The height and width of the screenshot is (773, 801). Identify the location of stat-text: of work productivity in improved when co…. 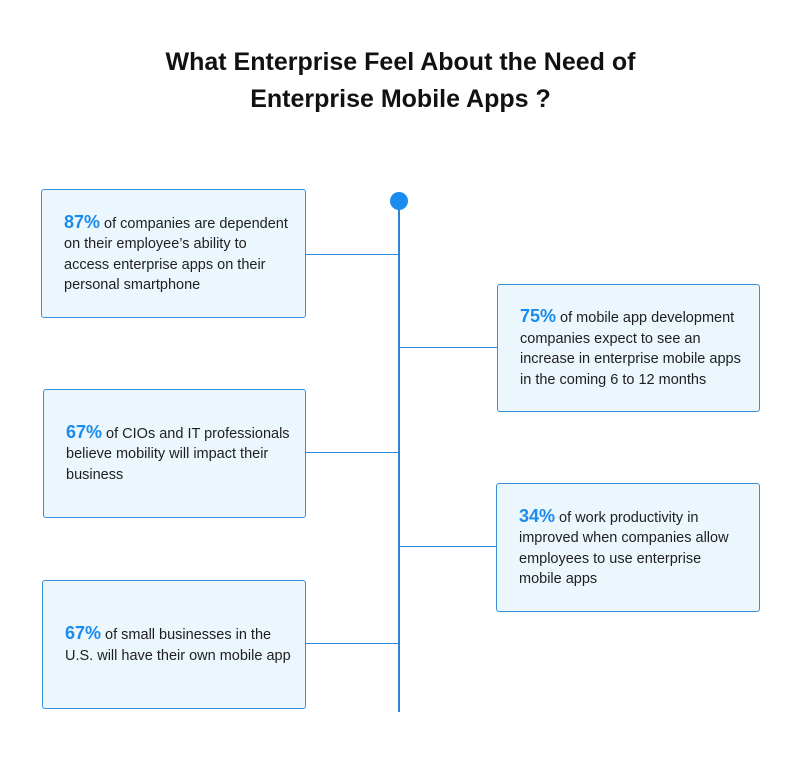
(624, 548).